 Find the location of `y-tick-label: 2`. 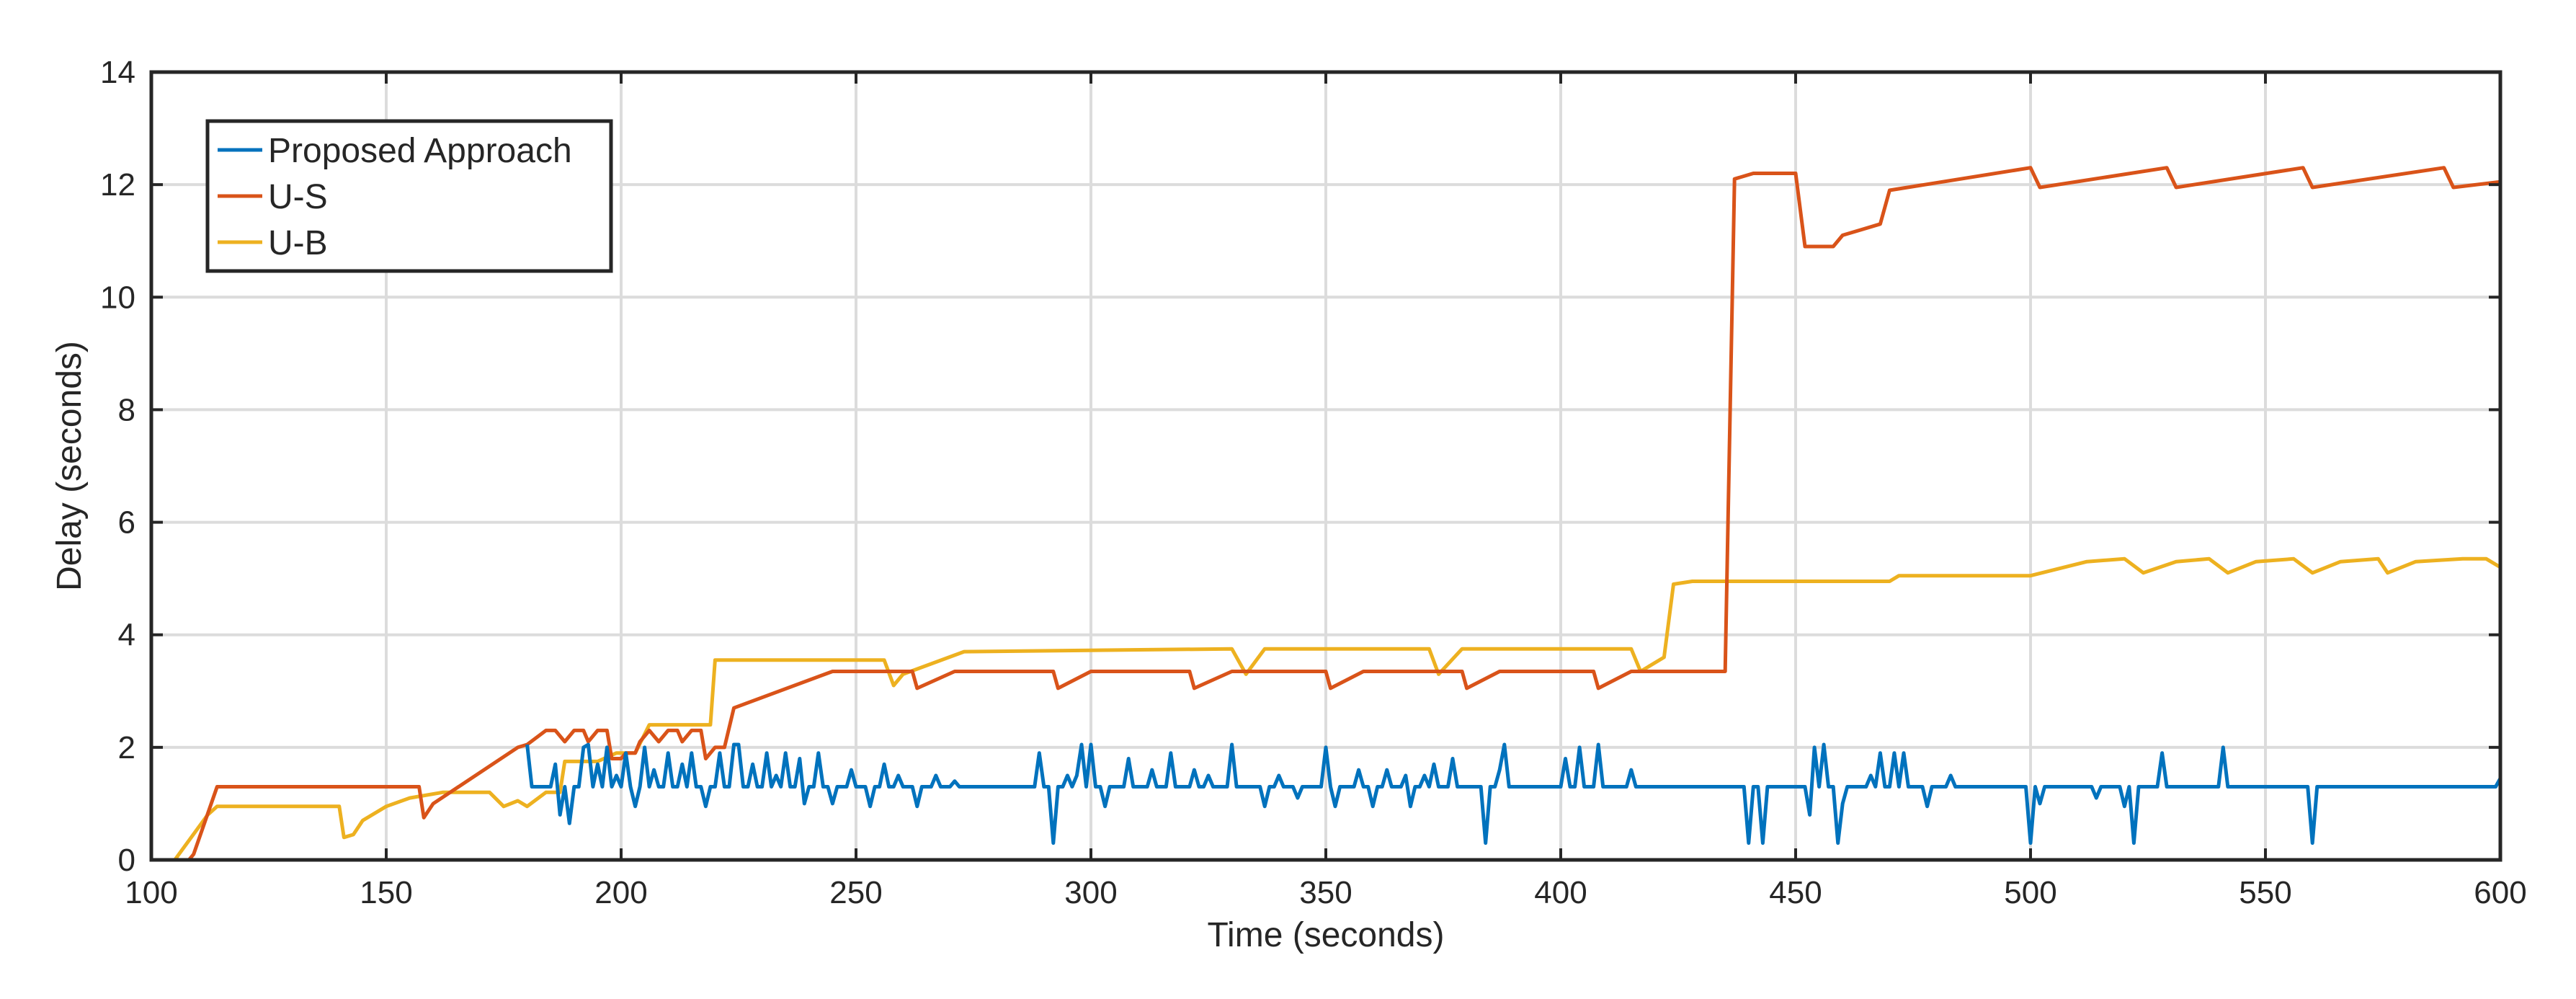

y-tick-label: 2 is located at coordinates (126, 747).